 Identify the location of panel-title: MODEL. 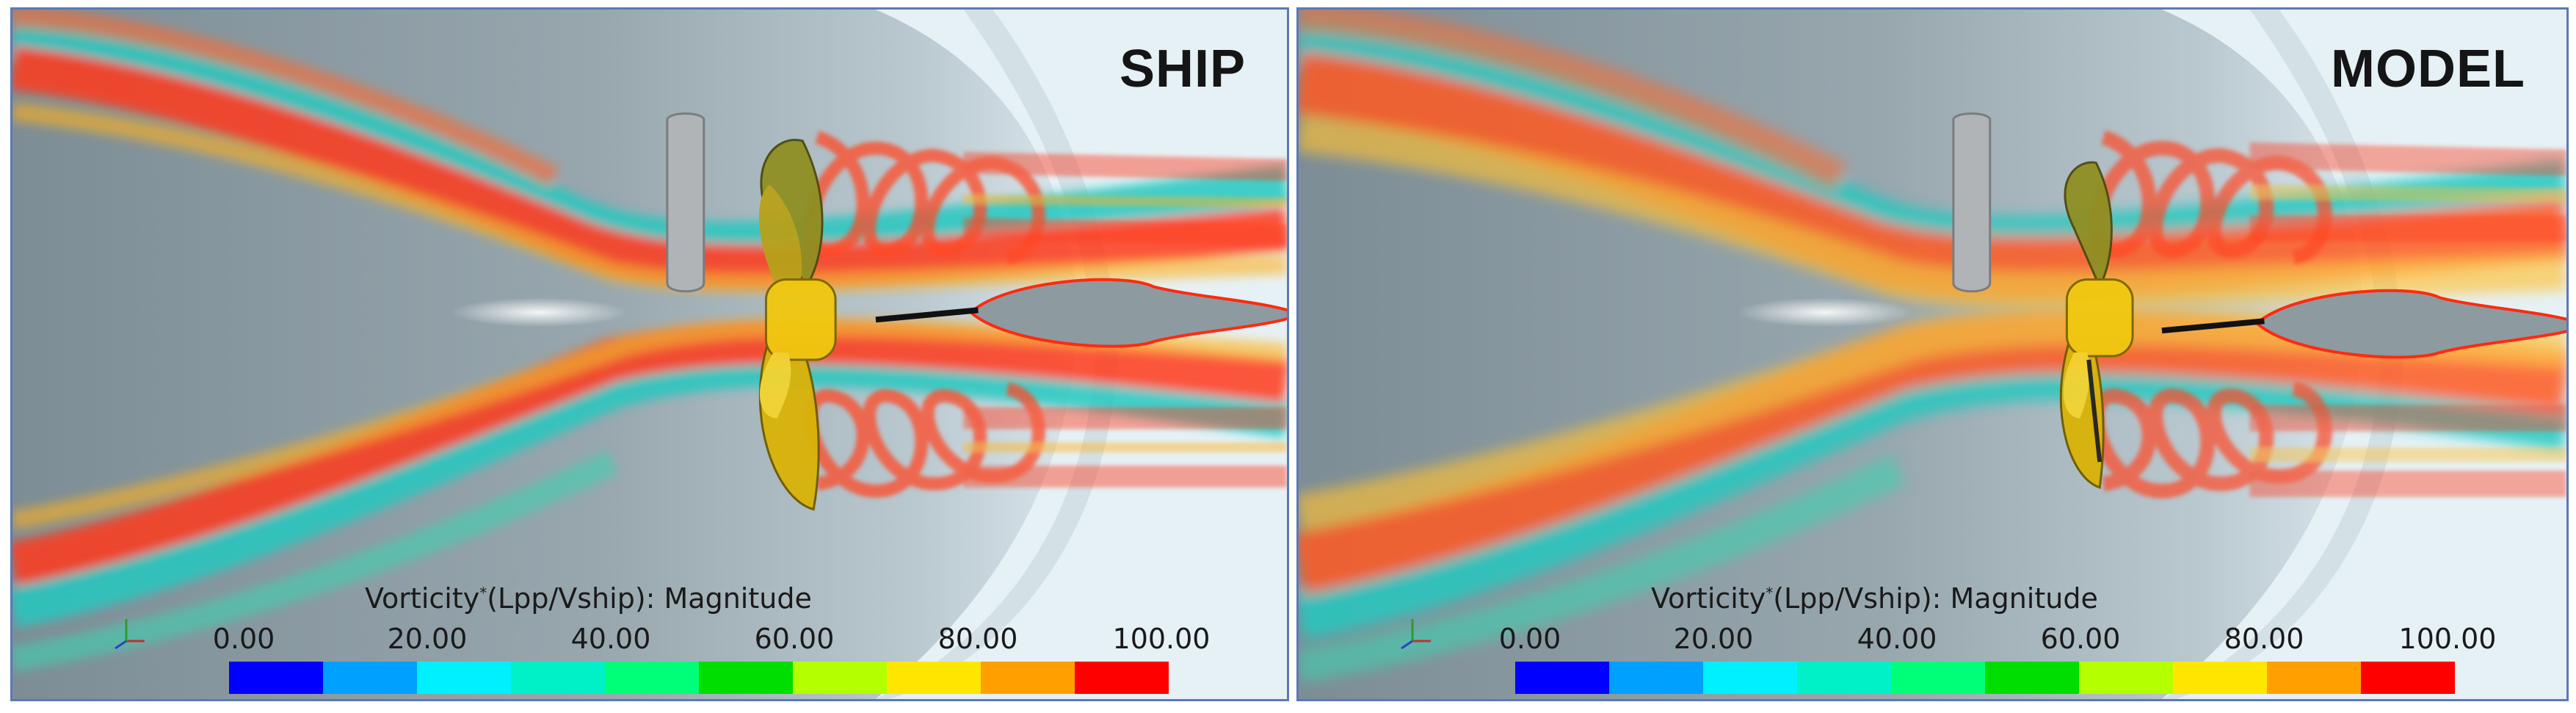
(2428, 69).